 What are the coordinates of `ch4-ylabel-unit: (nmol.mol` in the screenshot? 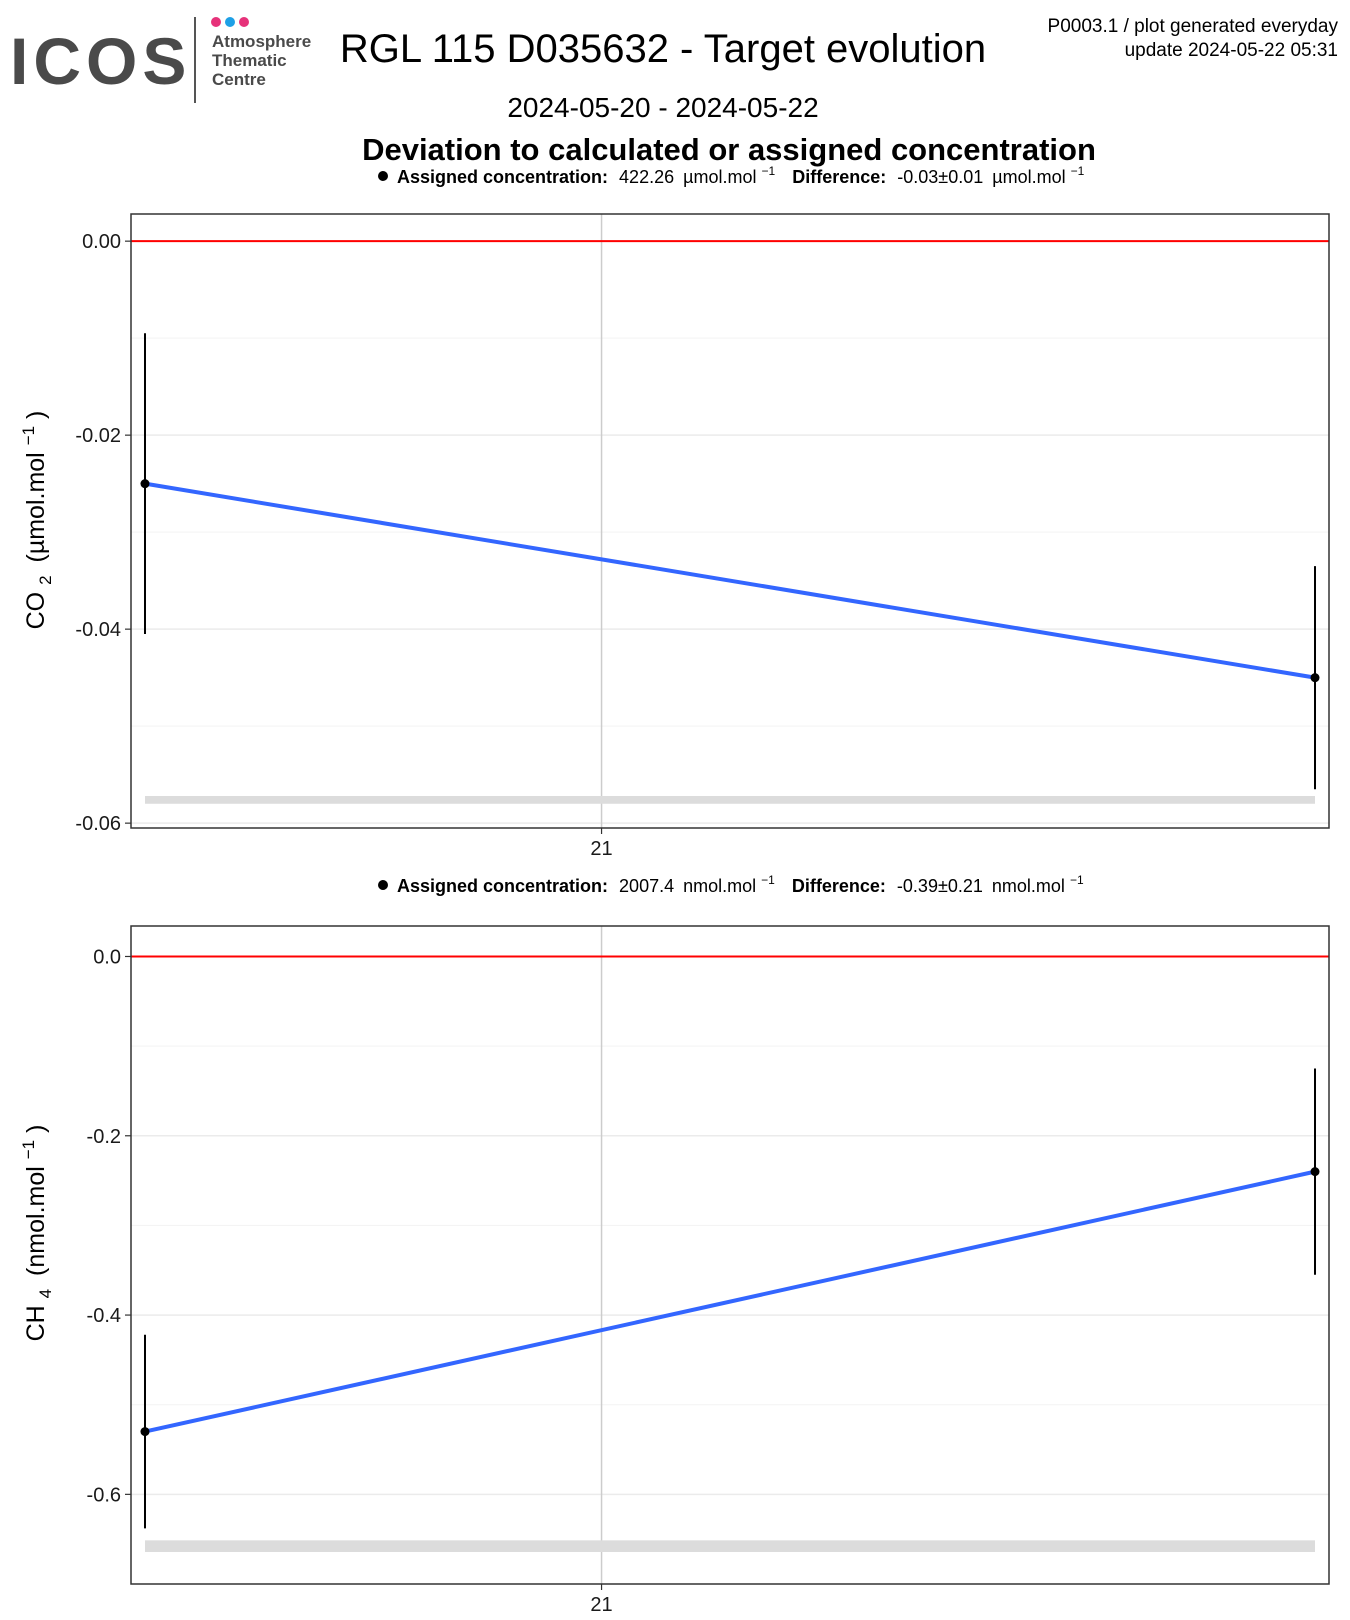 It's located at (36, 1221).